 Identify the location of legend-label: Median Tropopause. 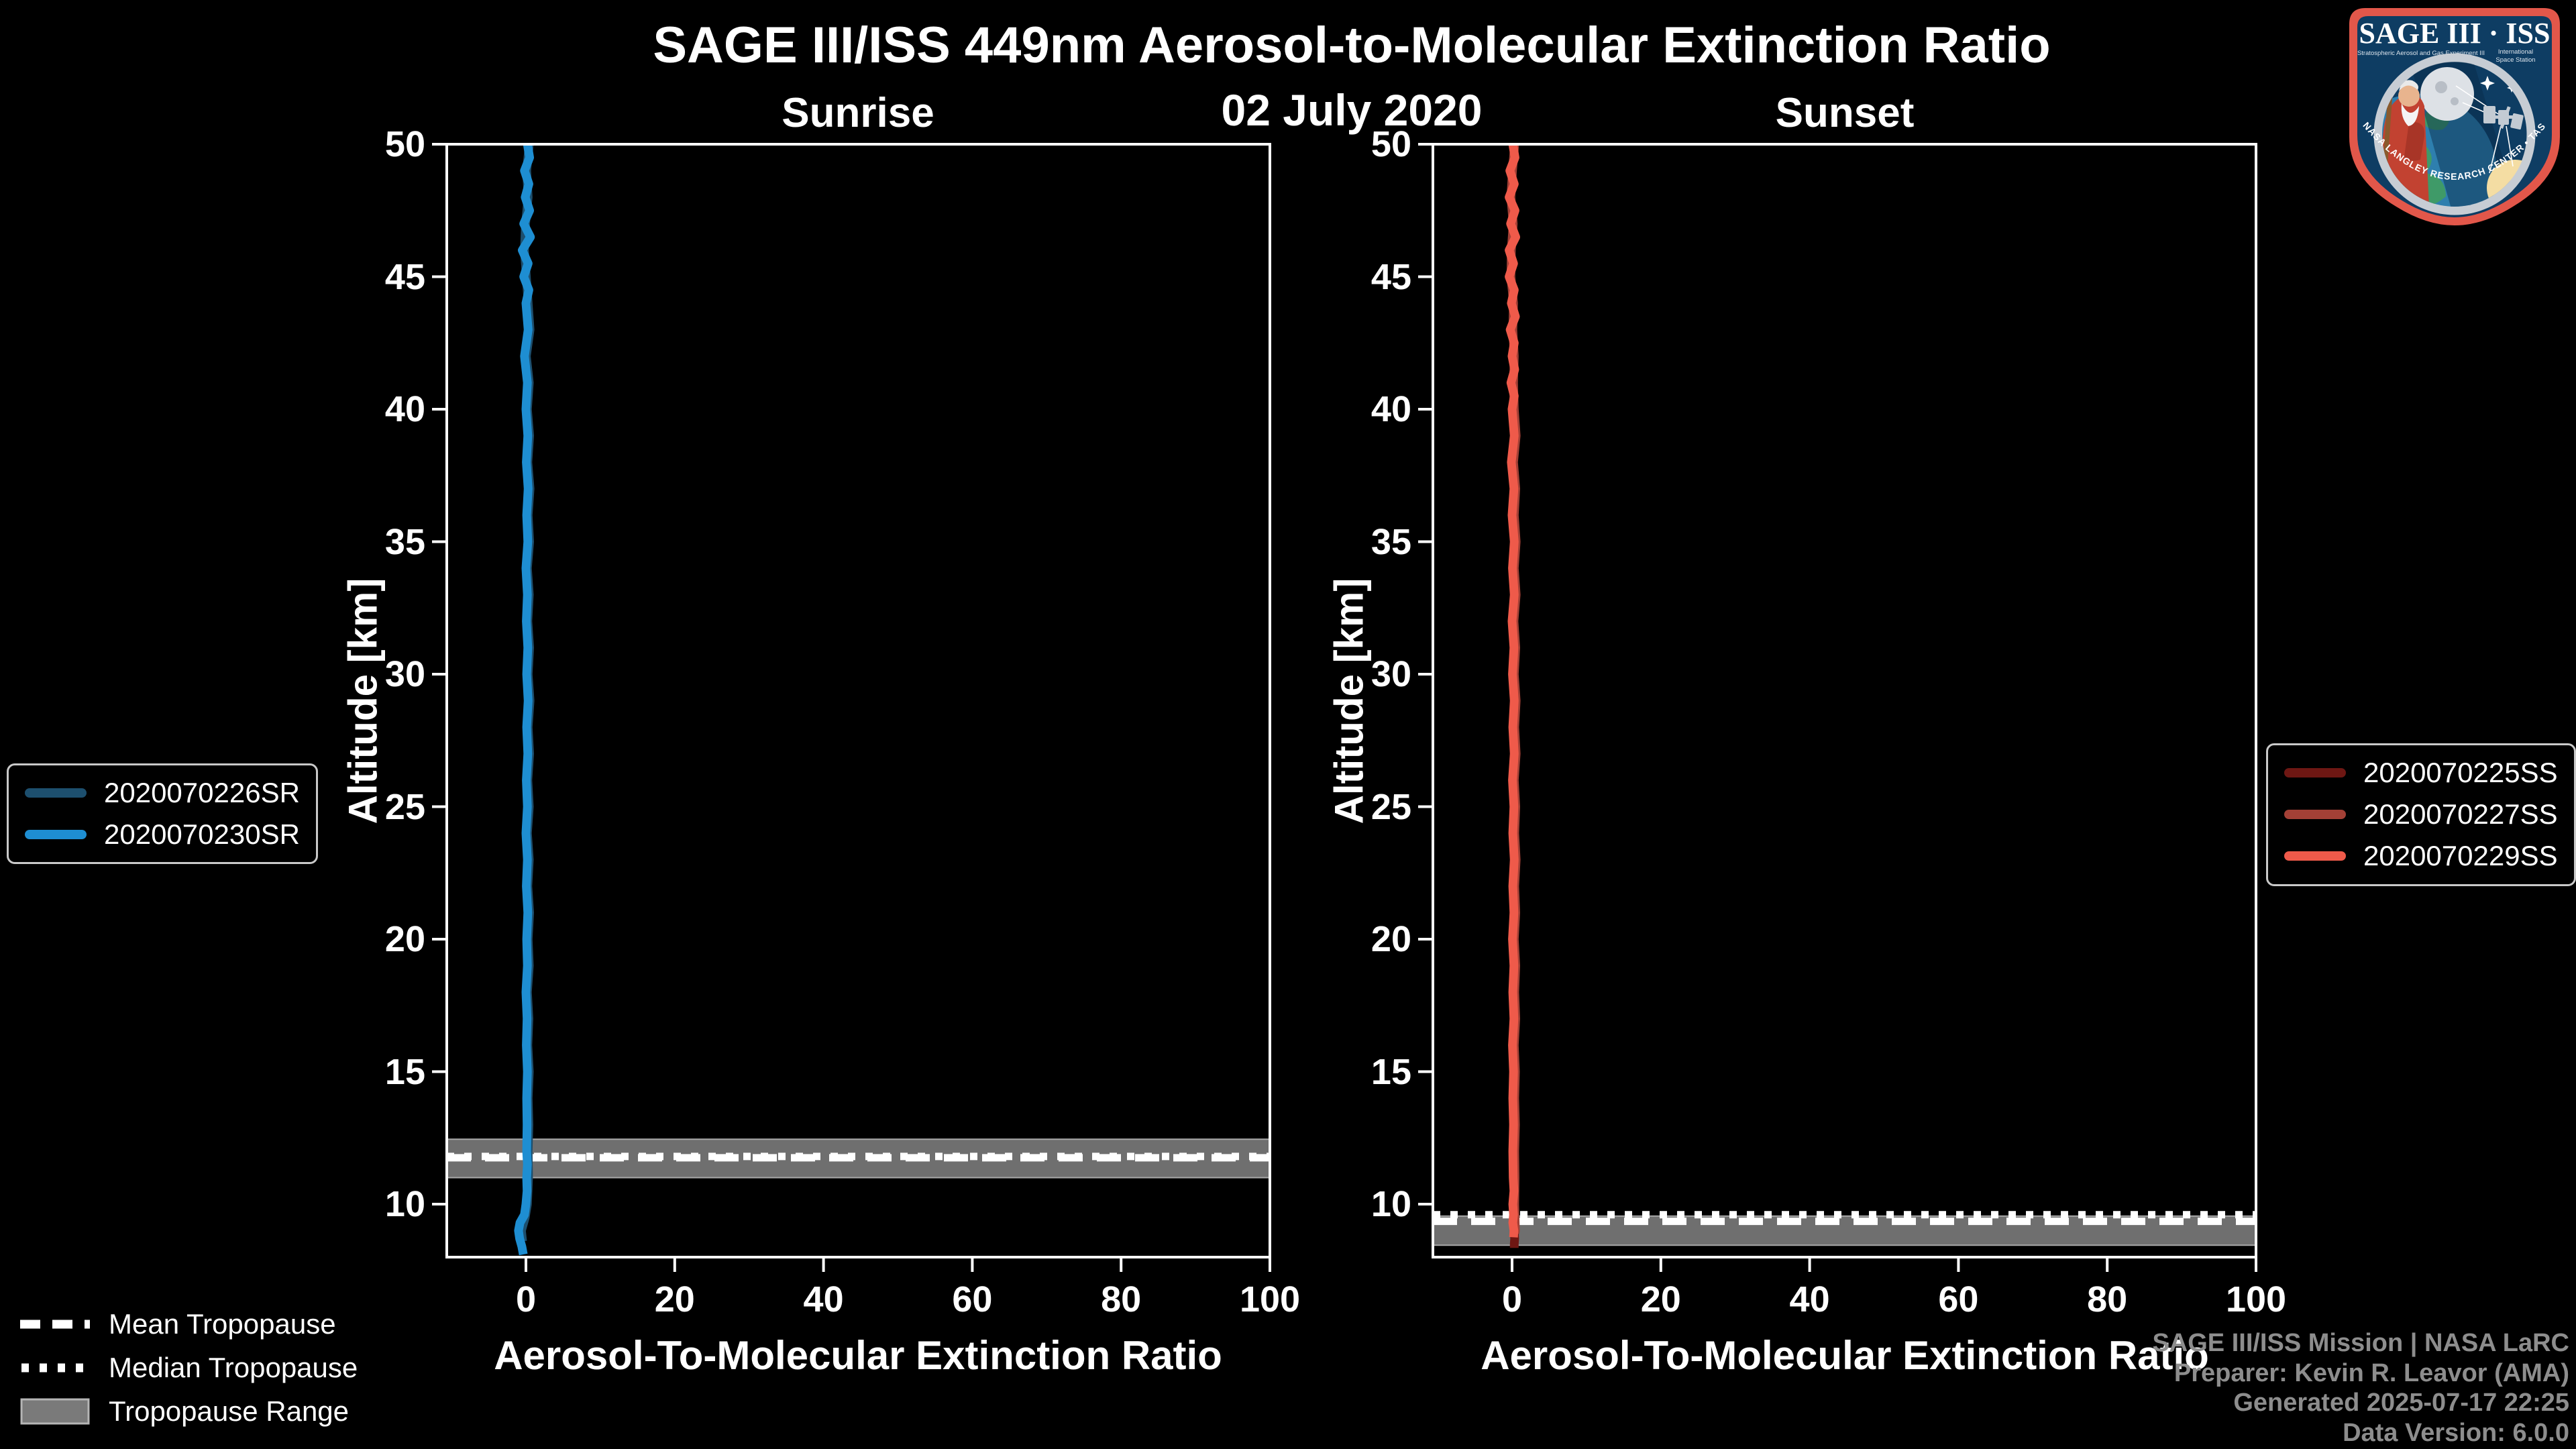
(233, 1367).